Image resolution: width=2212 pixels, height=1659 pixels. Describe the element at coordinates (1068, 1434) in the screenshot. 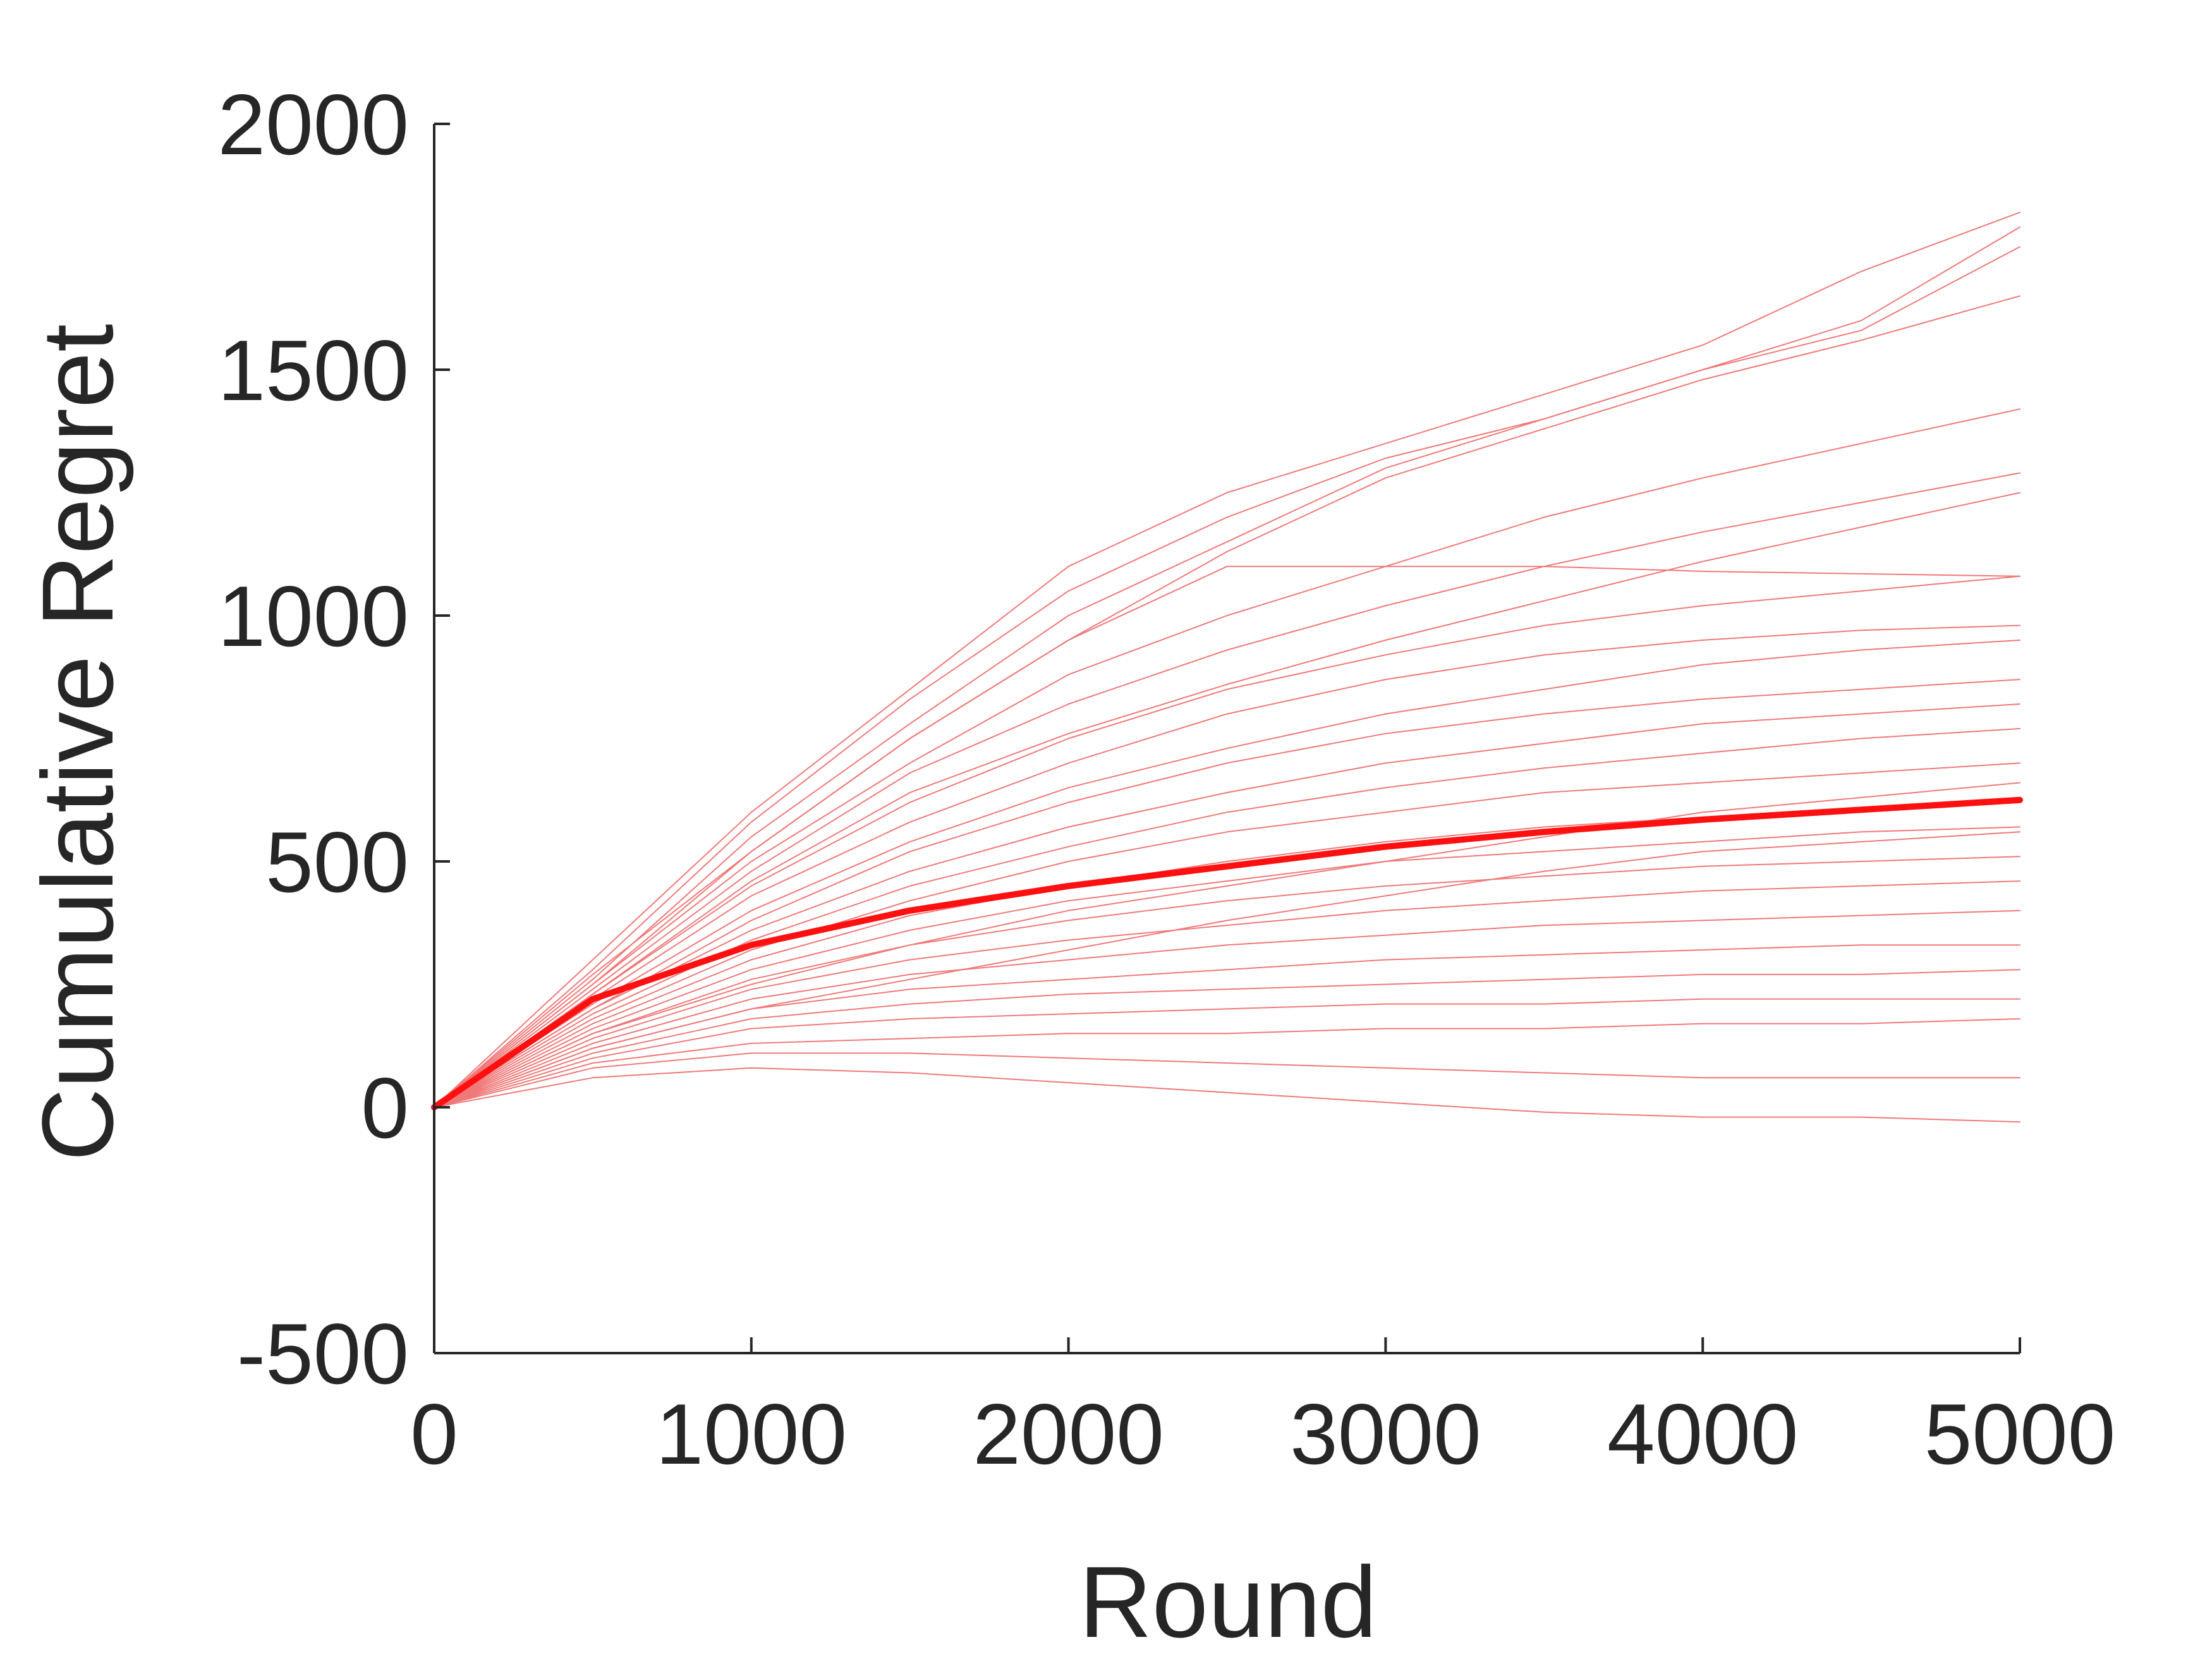

I see `x-tick-label: 2000` at that location.